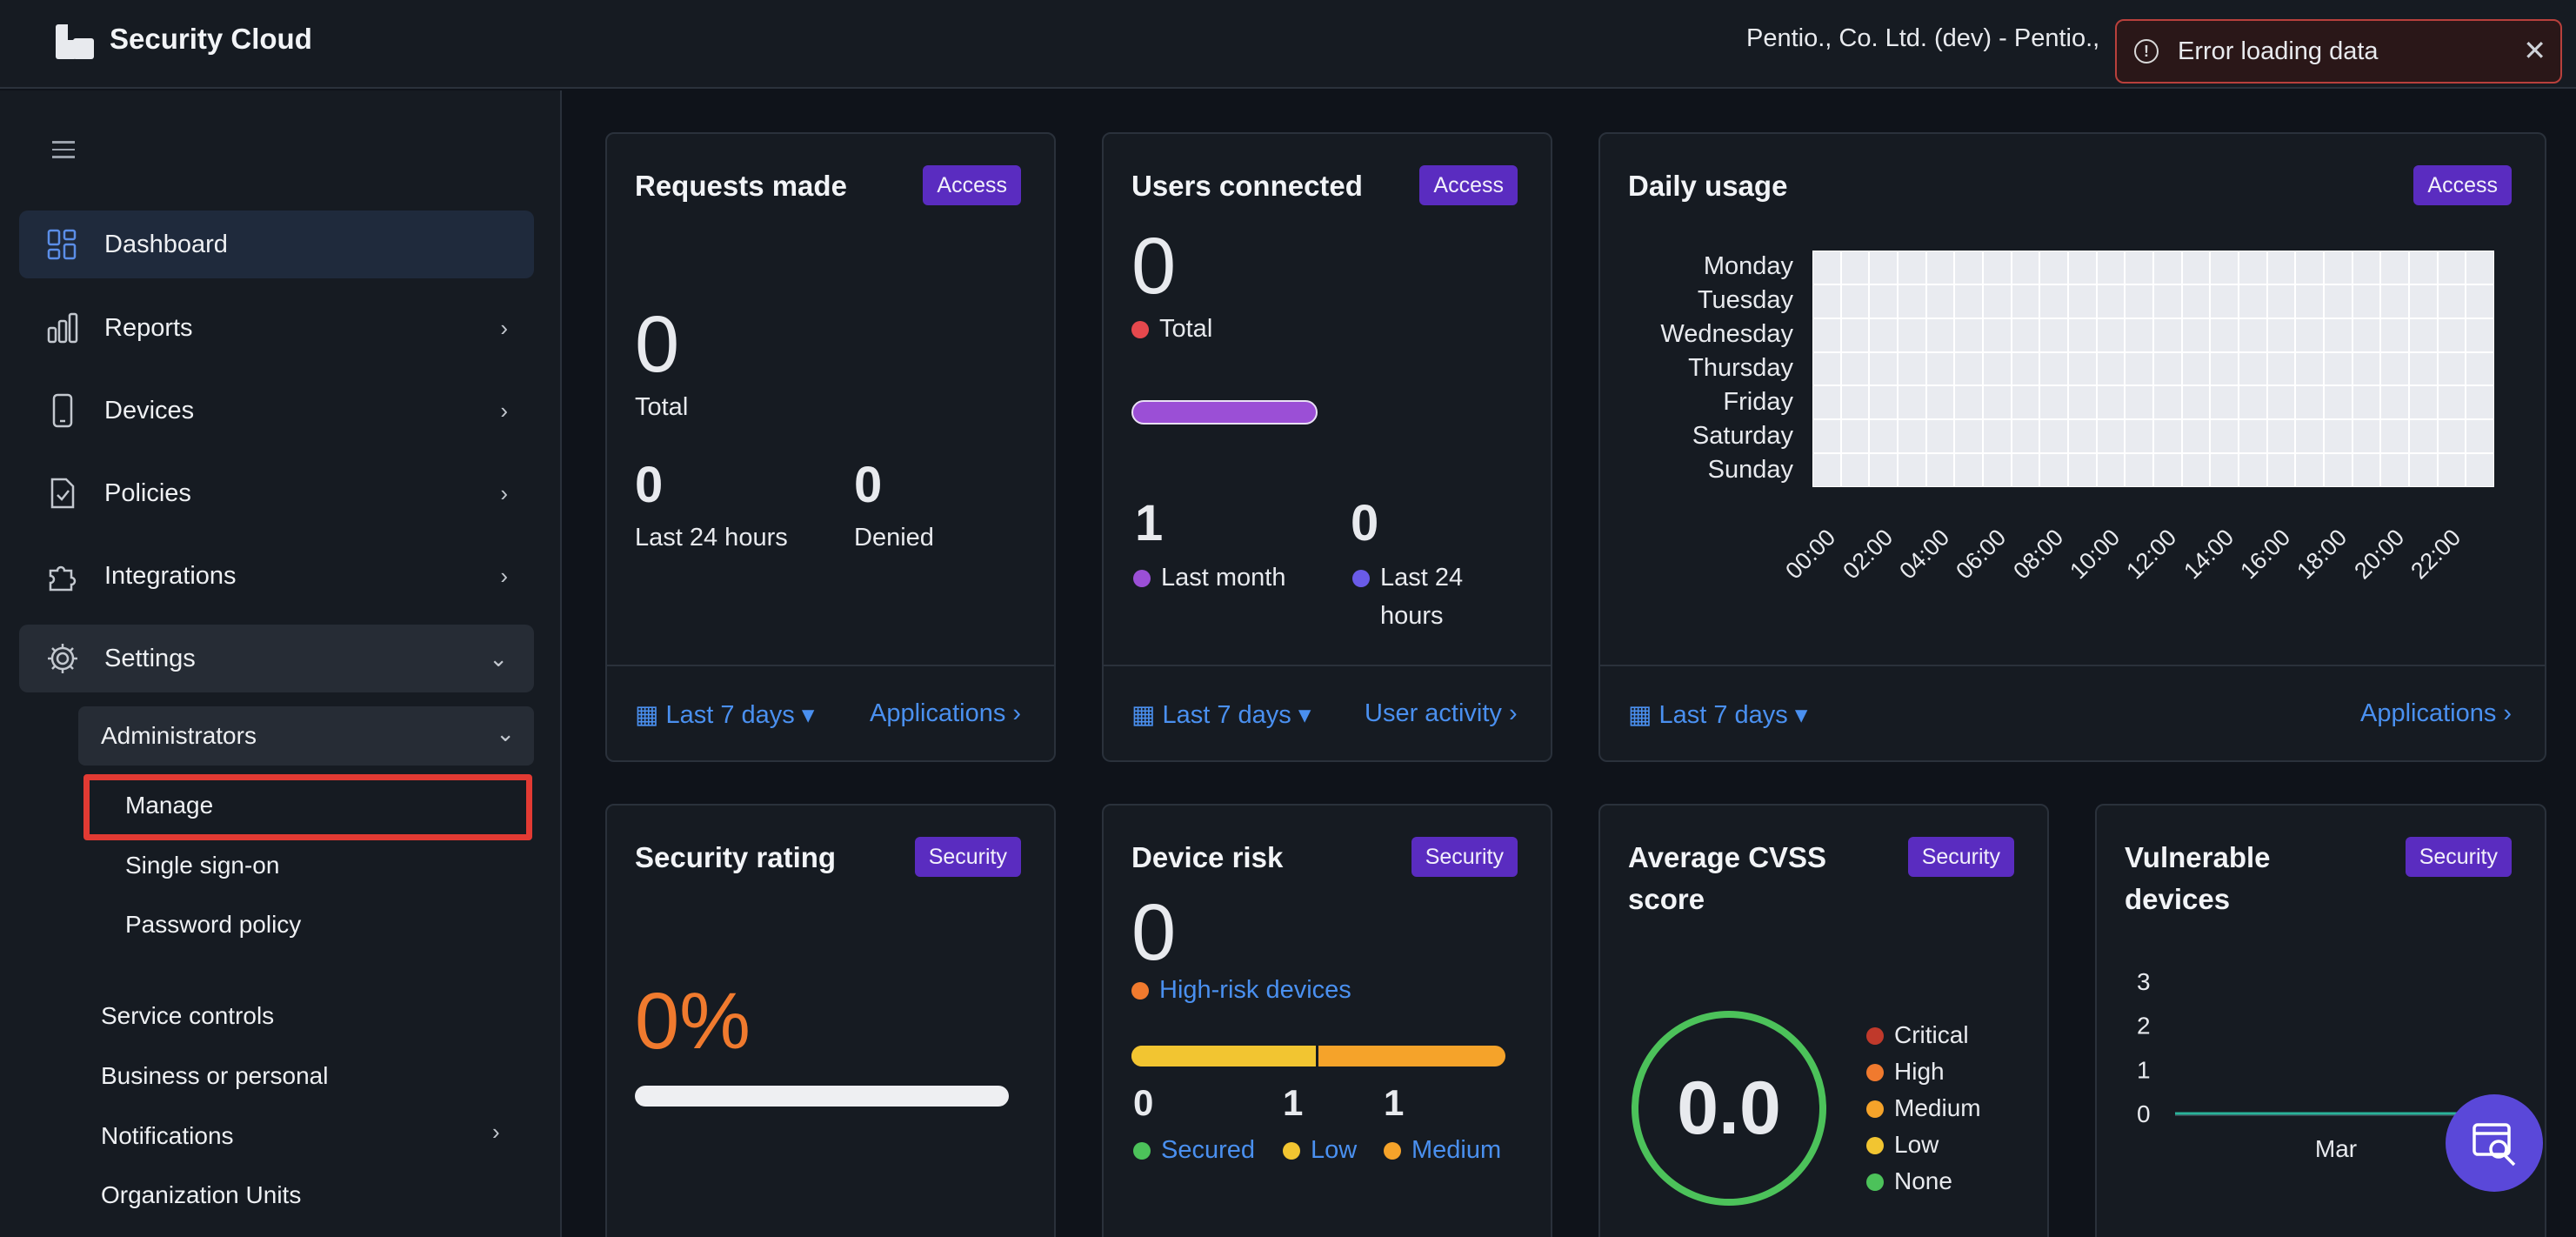  I want to click on heatmap-hour-label: 22:00, so click(2436, 554).